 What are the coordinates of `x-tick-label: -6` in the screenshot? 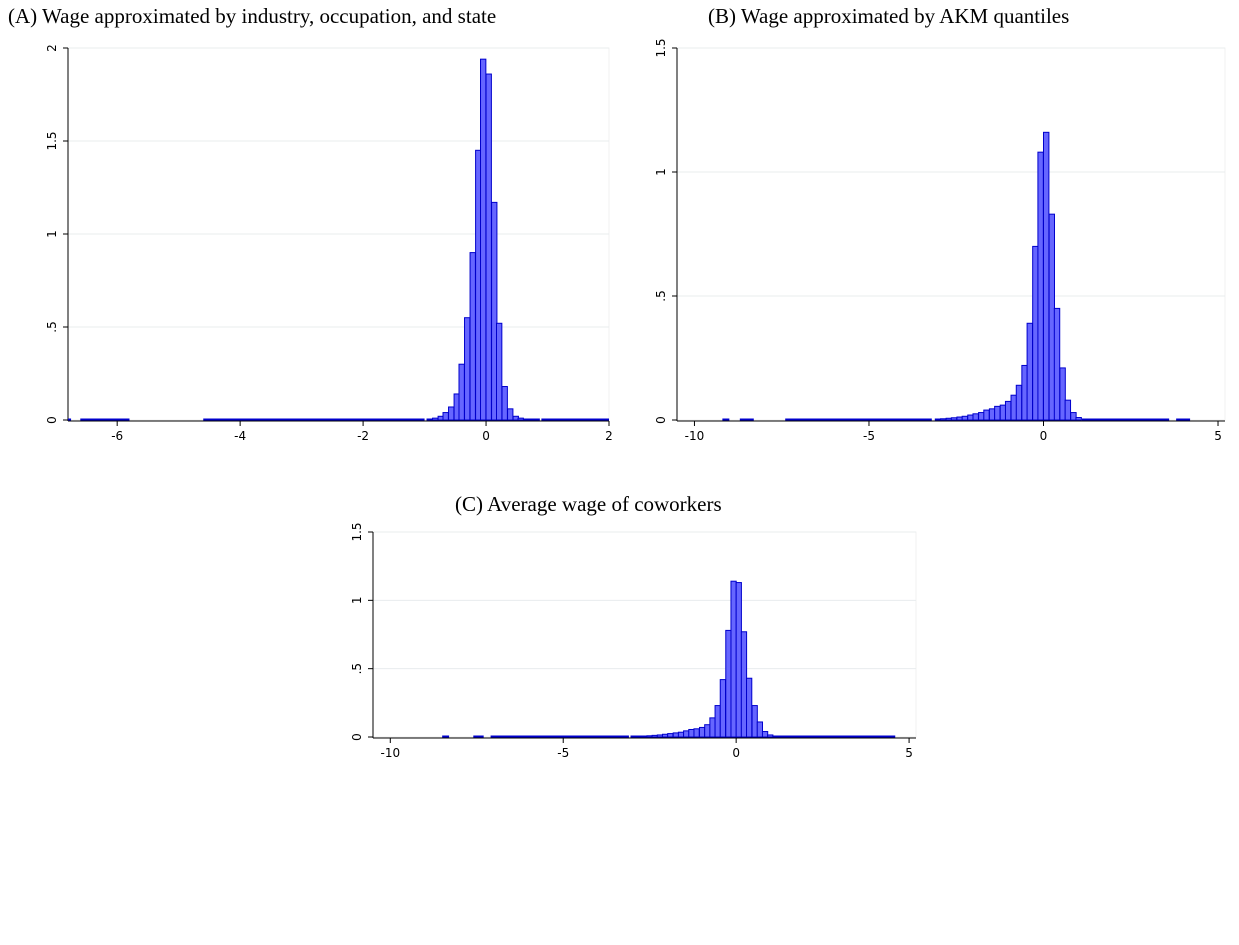 It's located at (117, 436).